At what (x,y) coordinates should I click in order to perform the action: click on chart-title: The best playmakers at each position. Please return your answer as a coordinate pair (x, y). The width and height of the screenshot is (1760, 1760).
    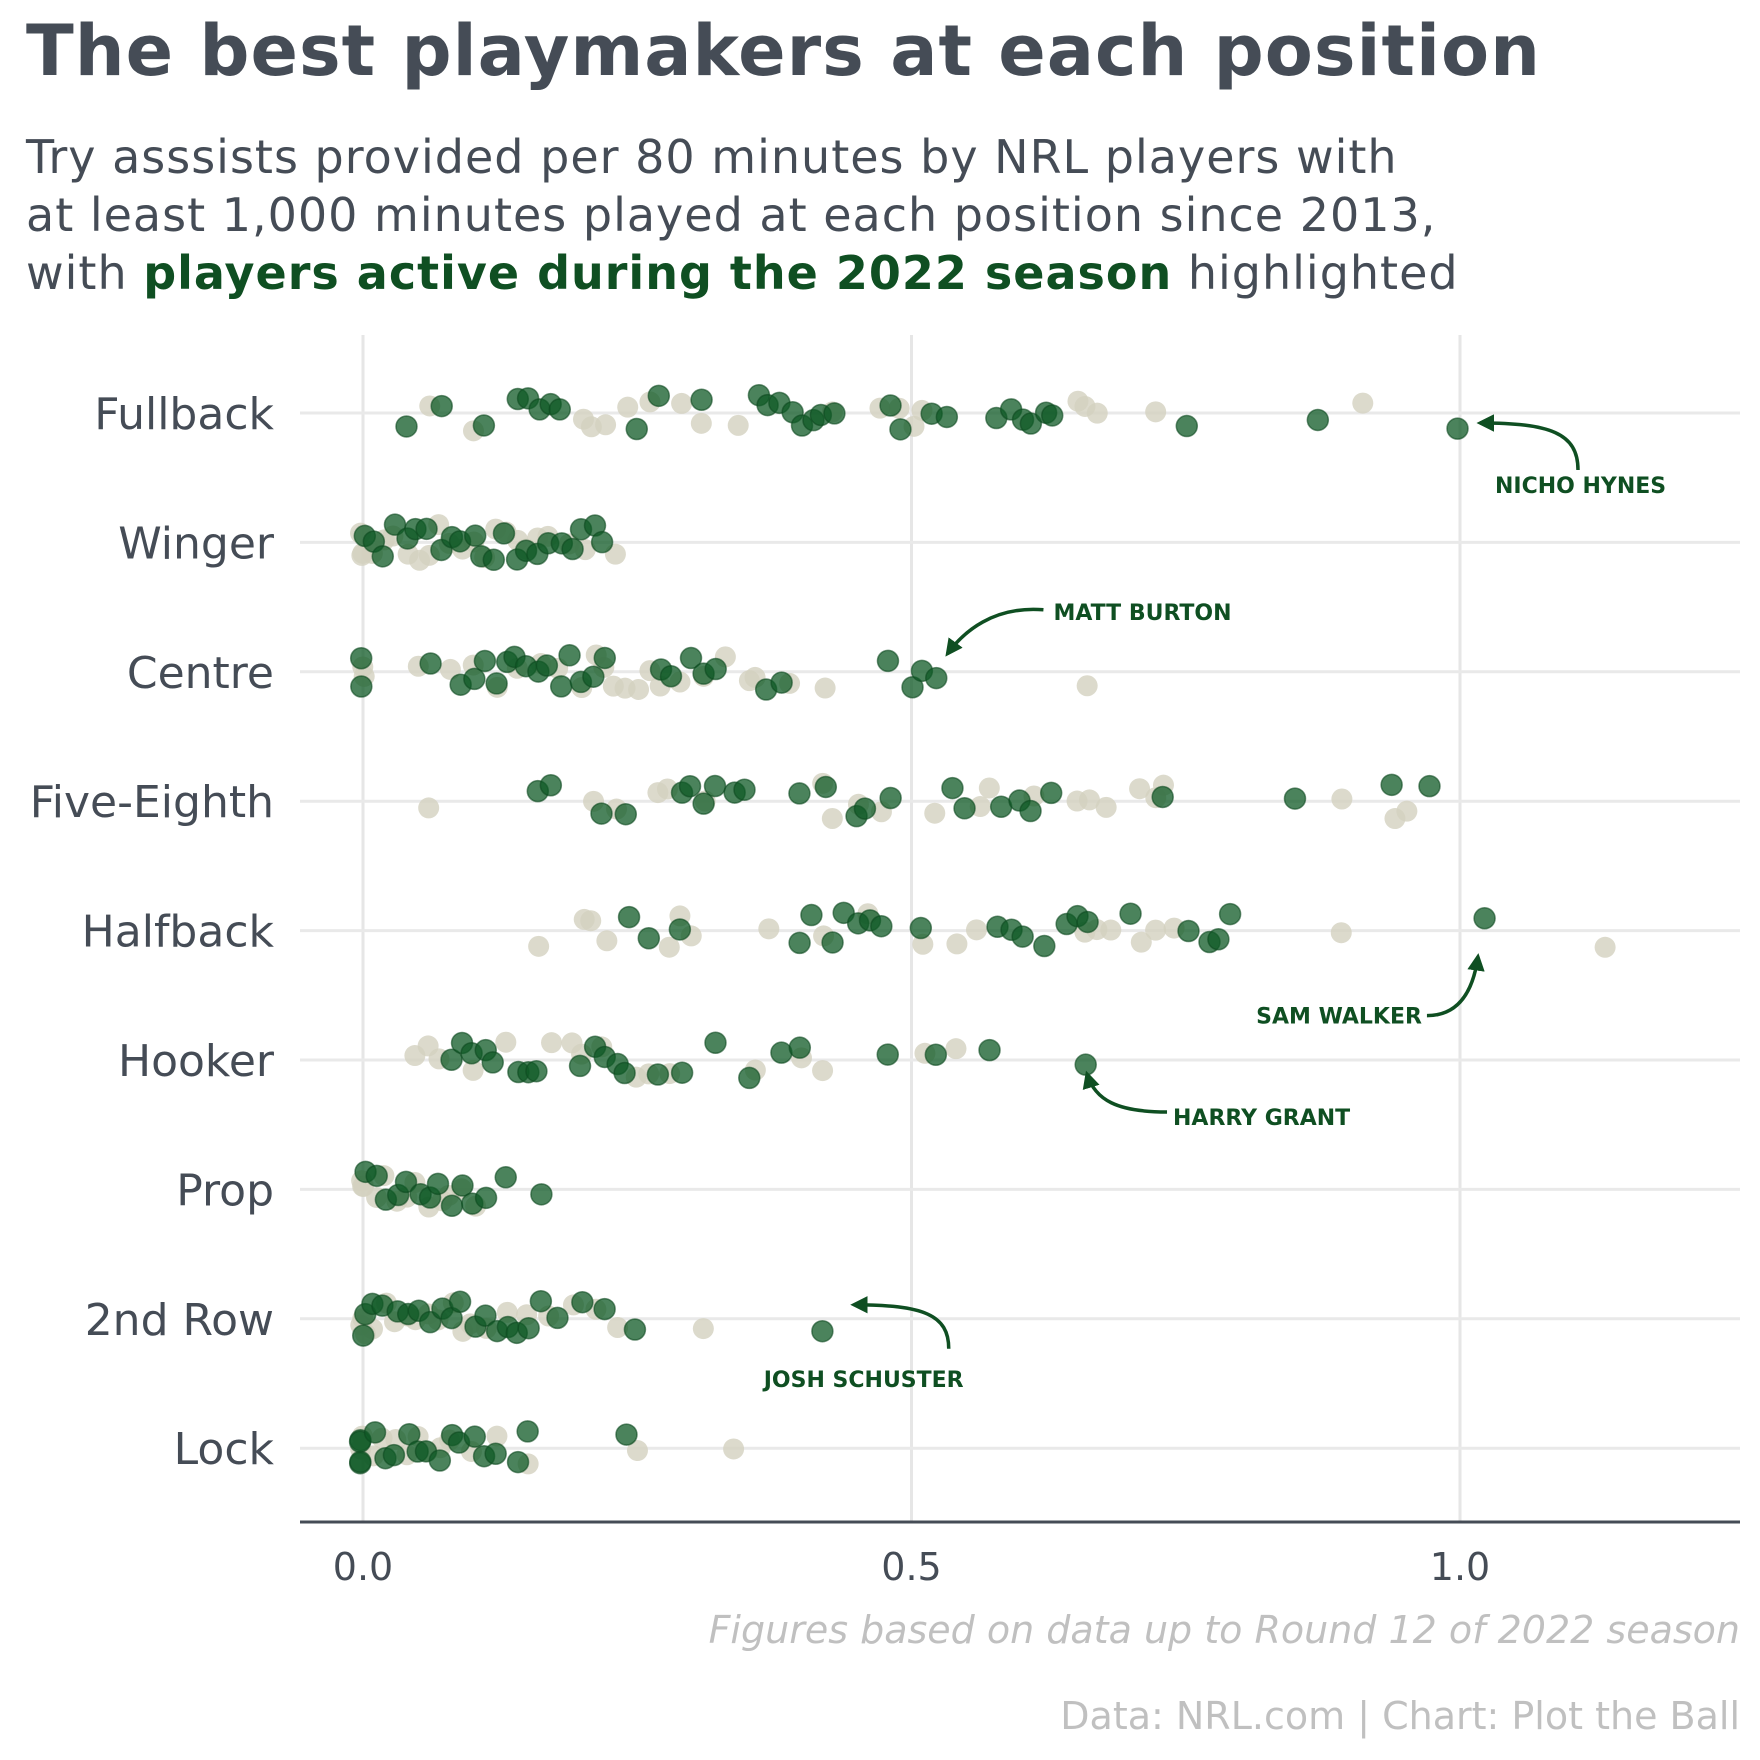
    Looking at the image, I should click on (783, 51).